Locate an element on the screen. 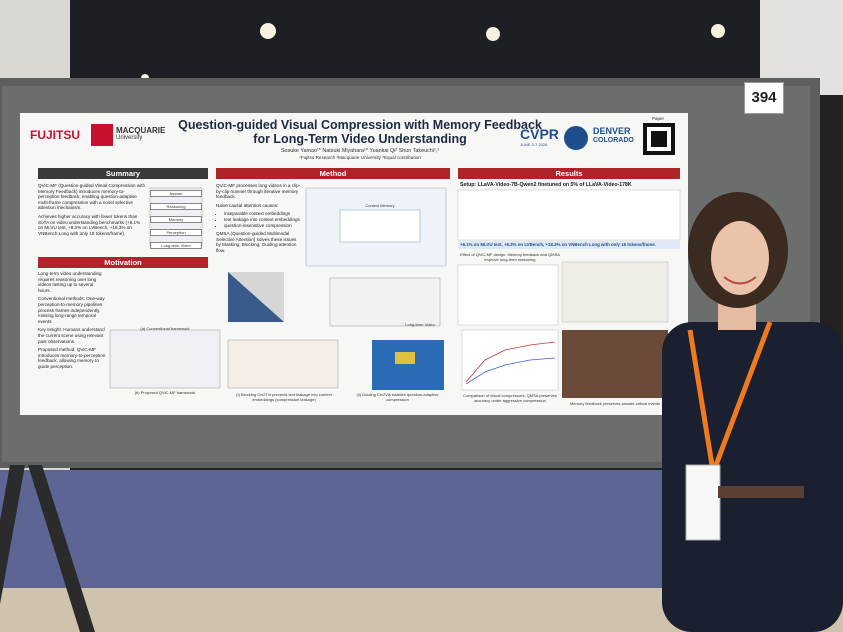 Image resolution: width=843 pixels, height=632 pixels. cvpr-date: JUNE 3-7 2026 is located at coordinates (534, 144).